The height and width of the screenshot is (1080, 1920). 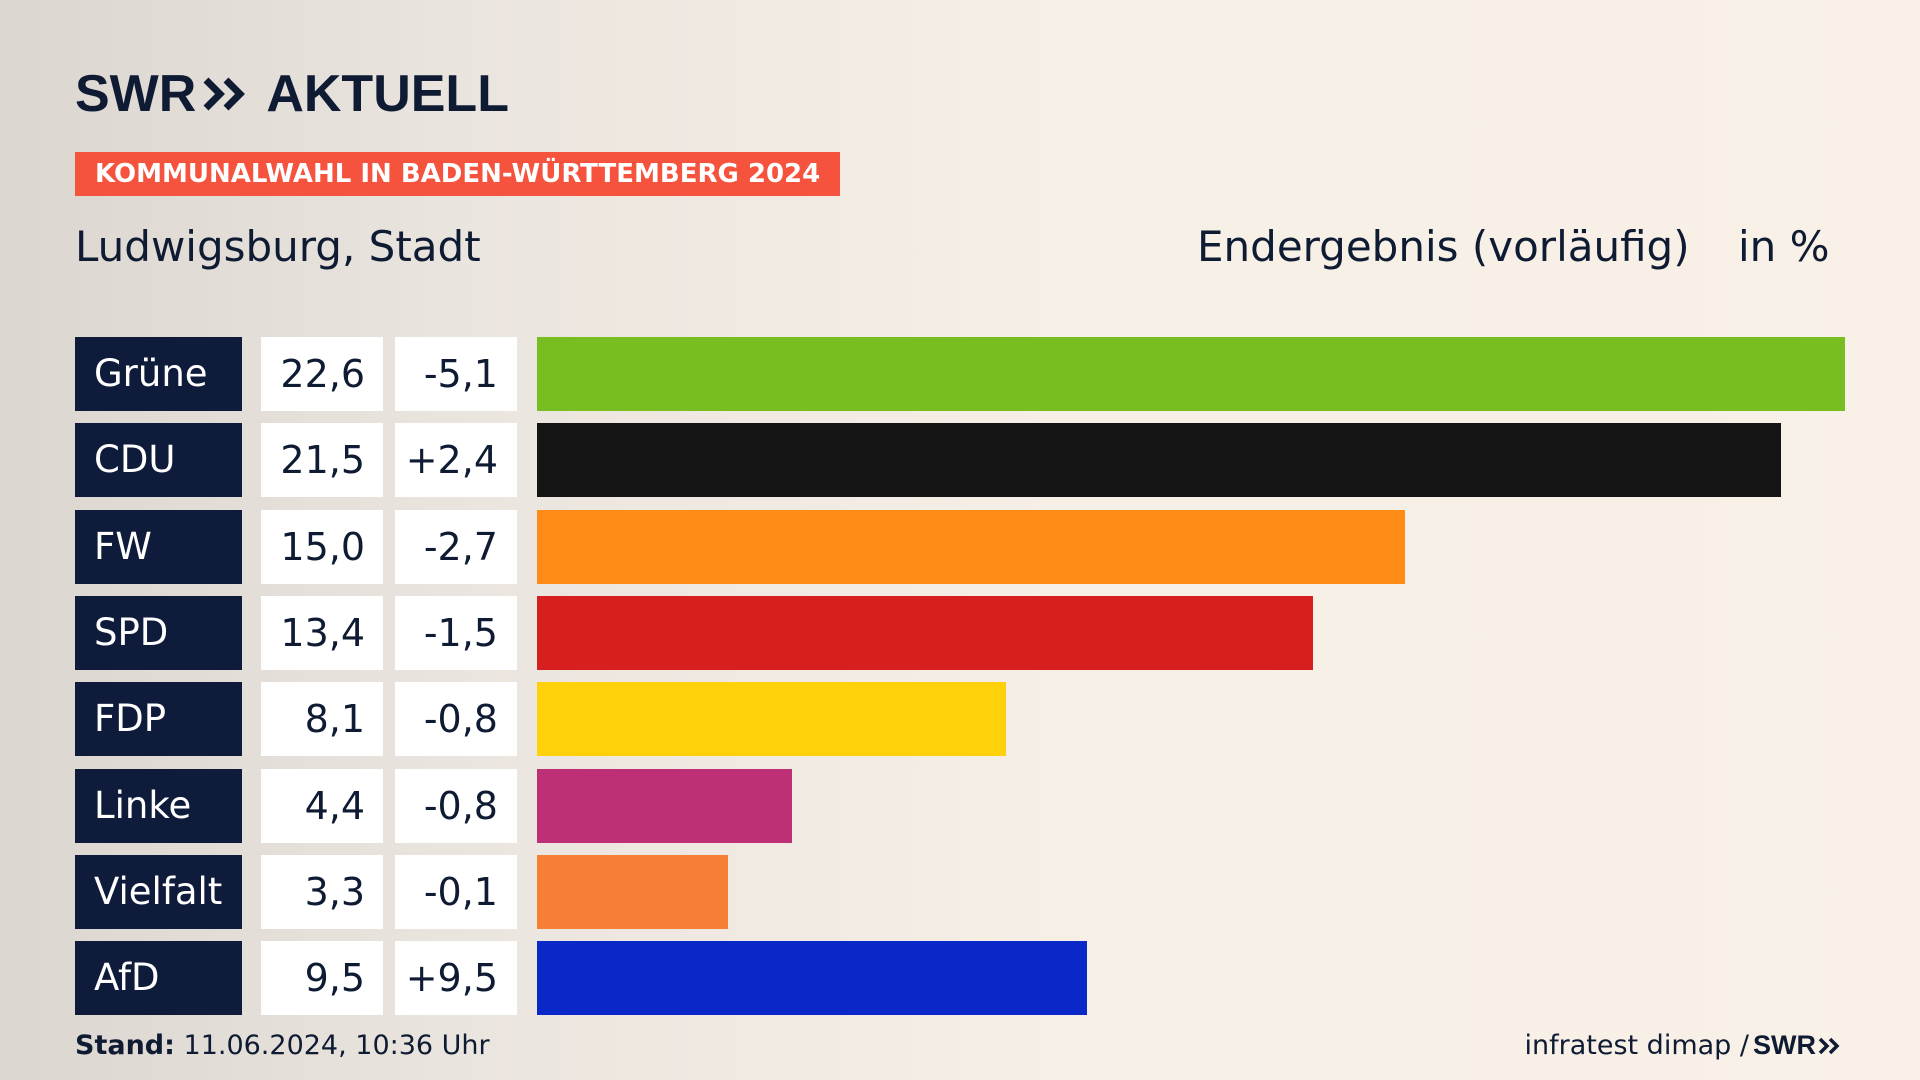 What do you see at coordinates (1443, 246) in the screenshot?
I see `result-status: Endergebnis (vorläufig)` at bounding box center [1443, 246].